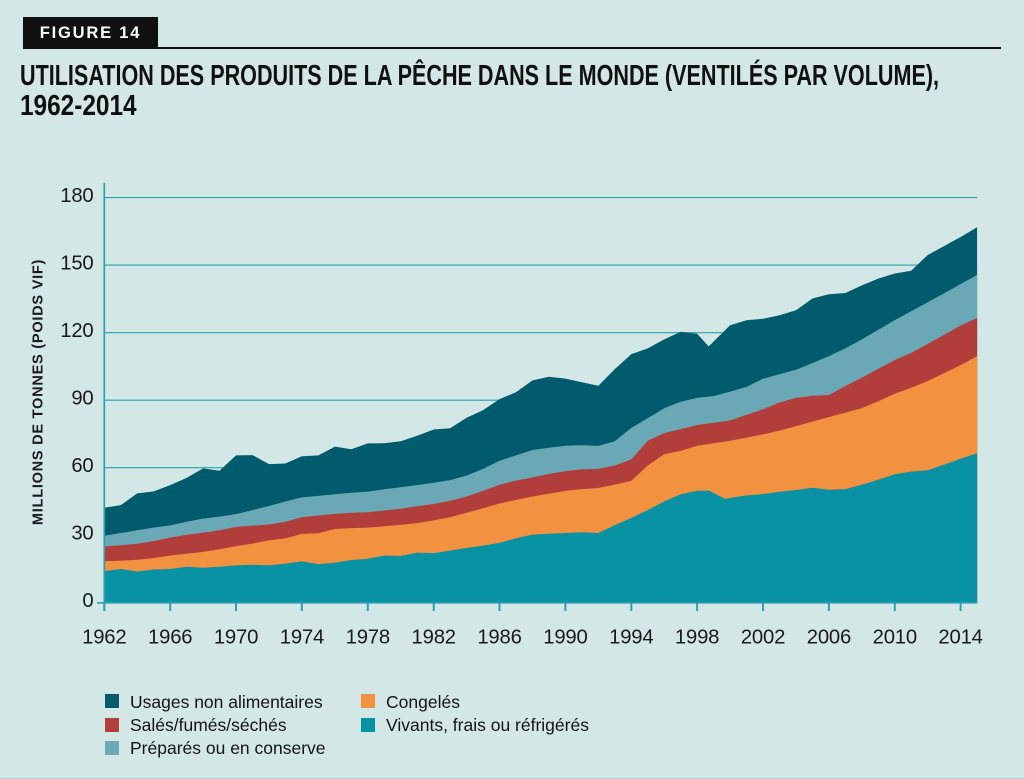 The image size is (1024, 779). What do you see at coordinates (76, 196) in the screenshot?
I see `svg-text: 180` at bounding box center [76, 196].